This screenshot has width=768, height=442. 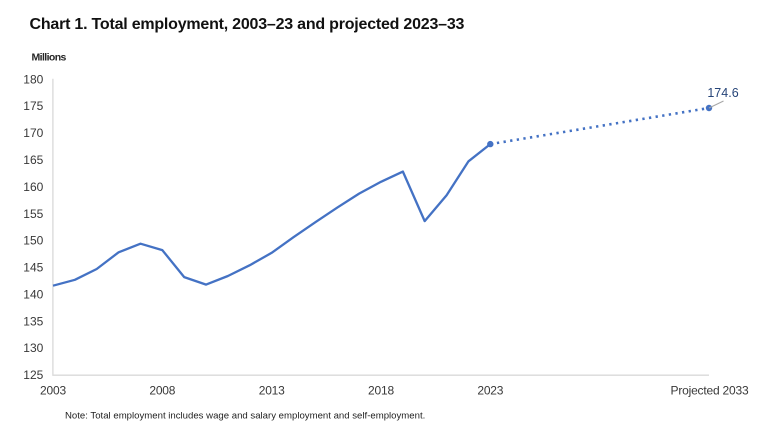 What do you see at coordinates (33, 79) in the screenshot?
I see `svg-text: 180` at bounding box center [33, 79].